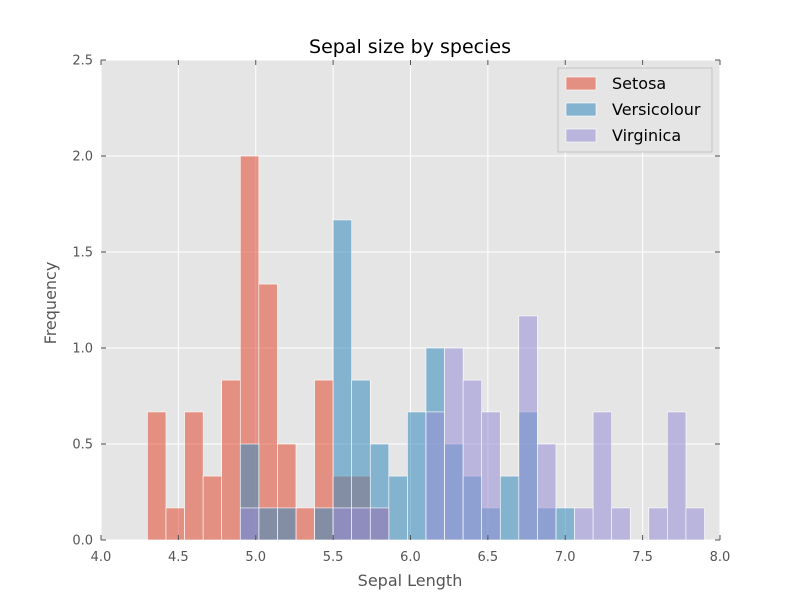 The image size is (800, 604). Describe the element at coordinates (82, 541) in the screenshot. I see `y-tick-label: 0.0` at that location.